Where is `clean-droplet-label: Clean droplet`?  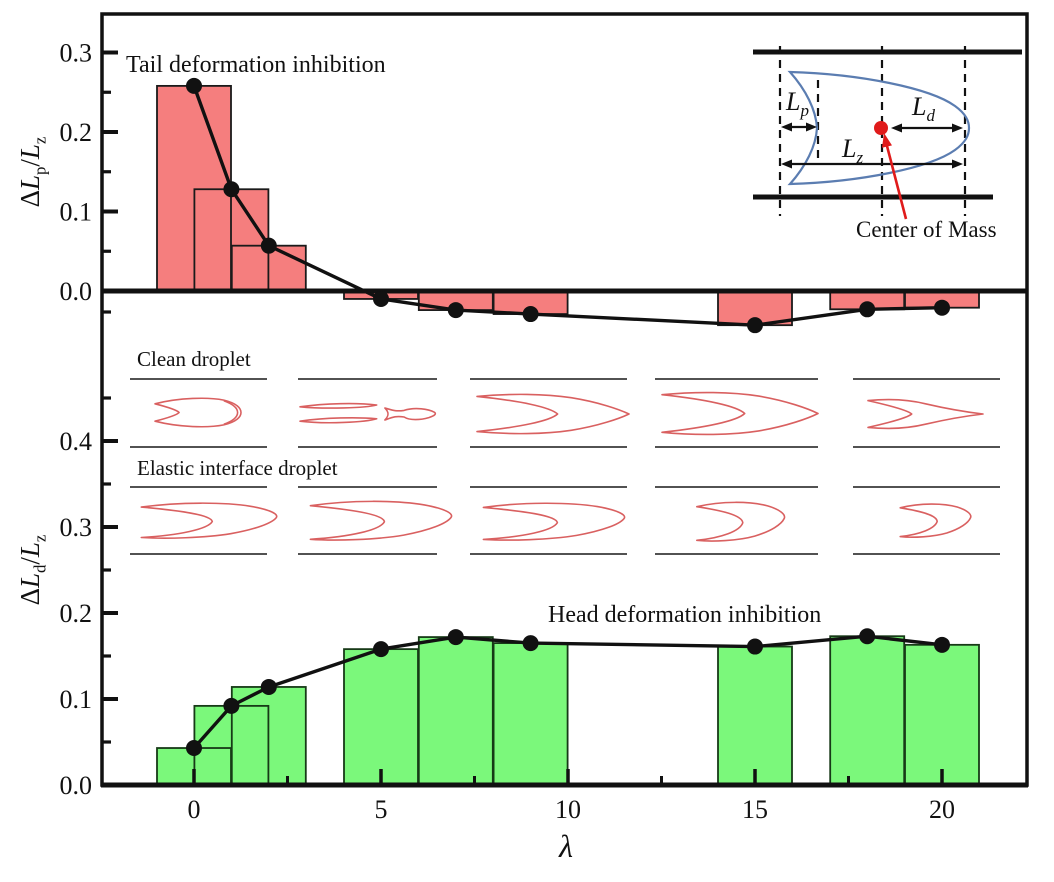
clean-droplet-label: Clean droplet is located at coordinates (194, 359).